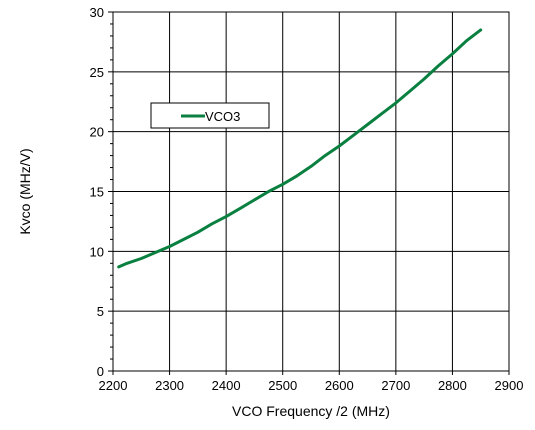 Image resolution: width=535 pixels, height=430 pixels. What do you see at coordinates (25, 191) in the screenshot?
I see `y-axis-title: Kvco (MHz/V)` at bounding box center [25, 191].